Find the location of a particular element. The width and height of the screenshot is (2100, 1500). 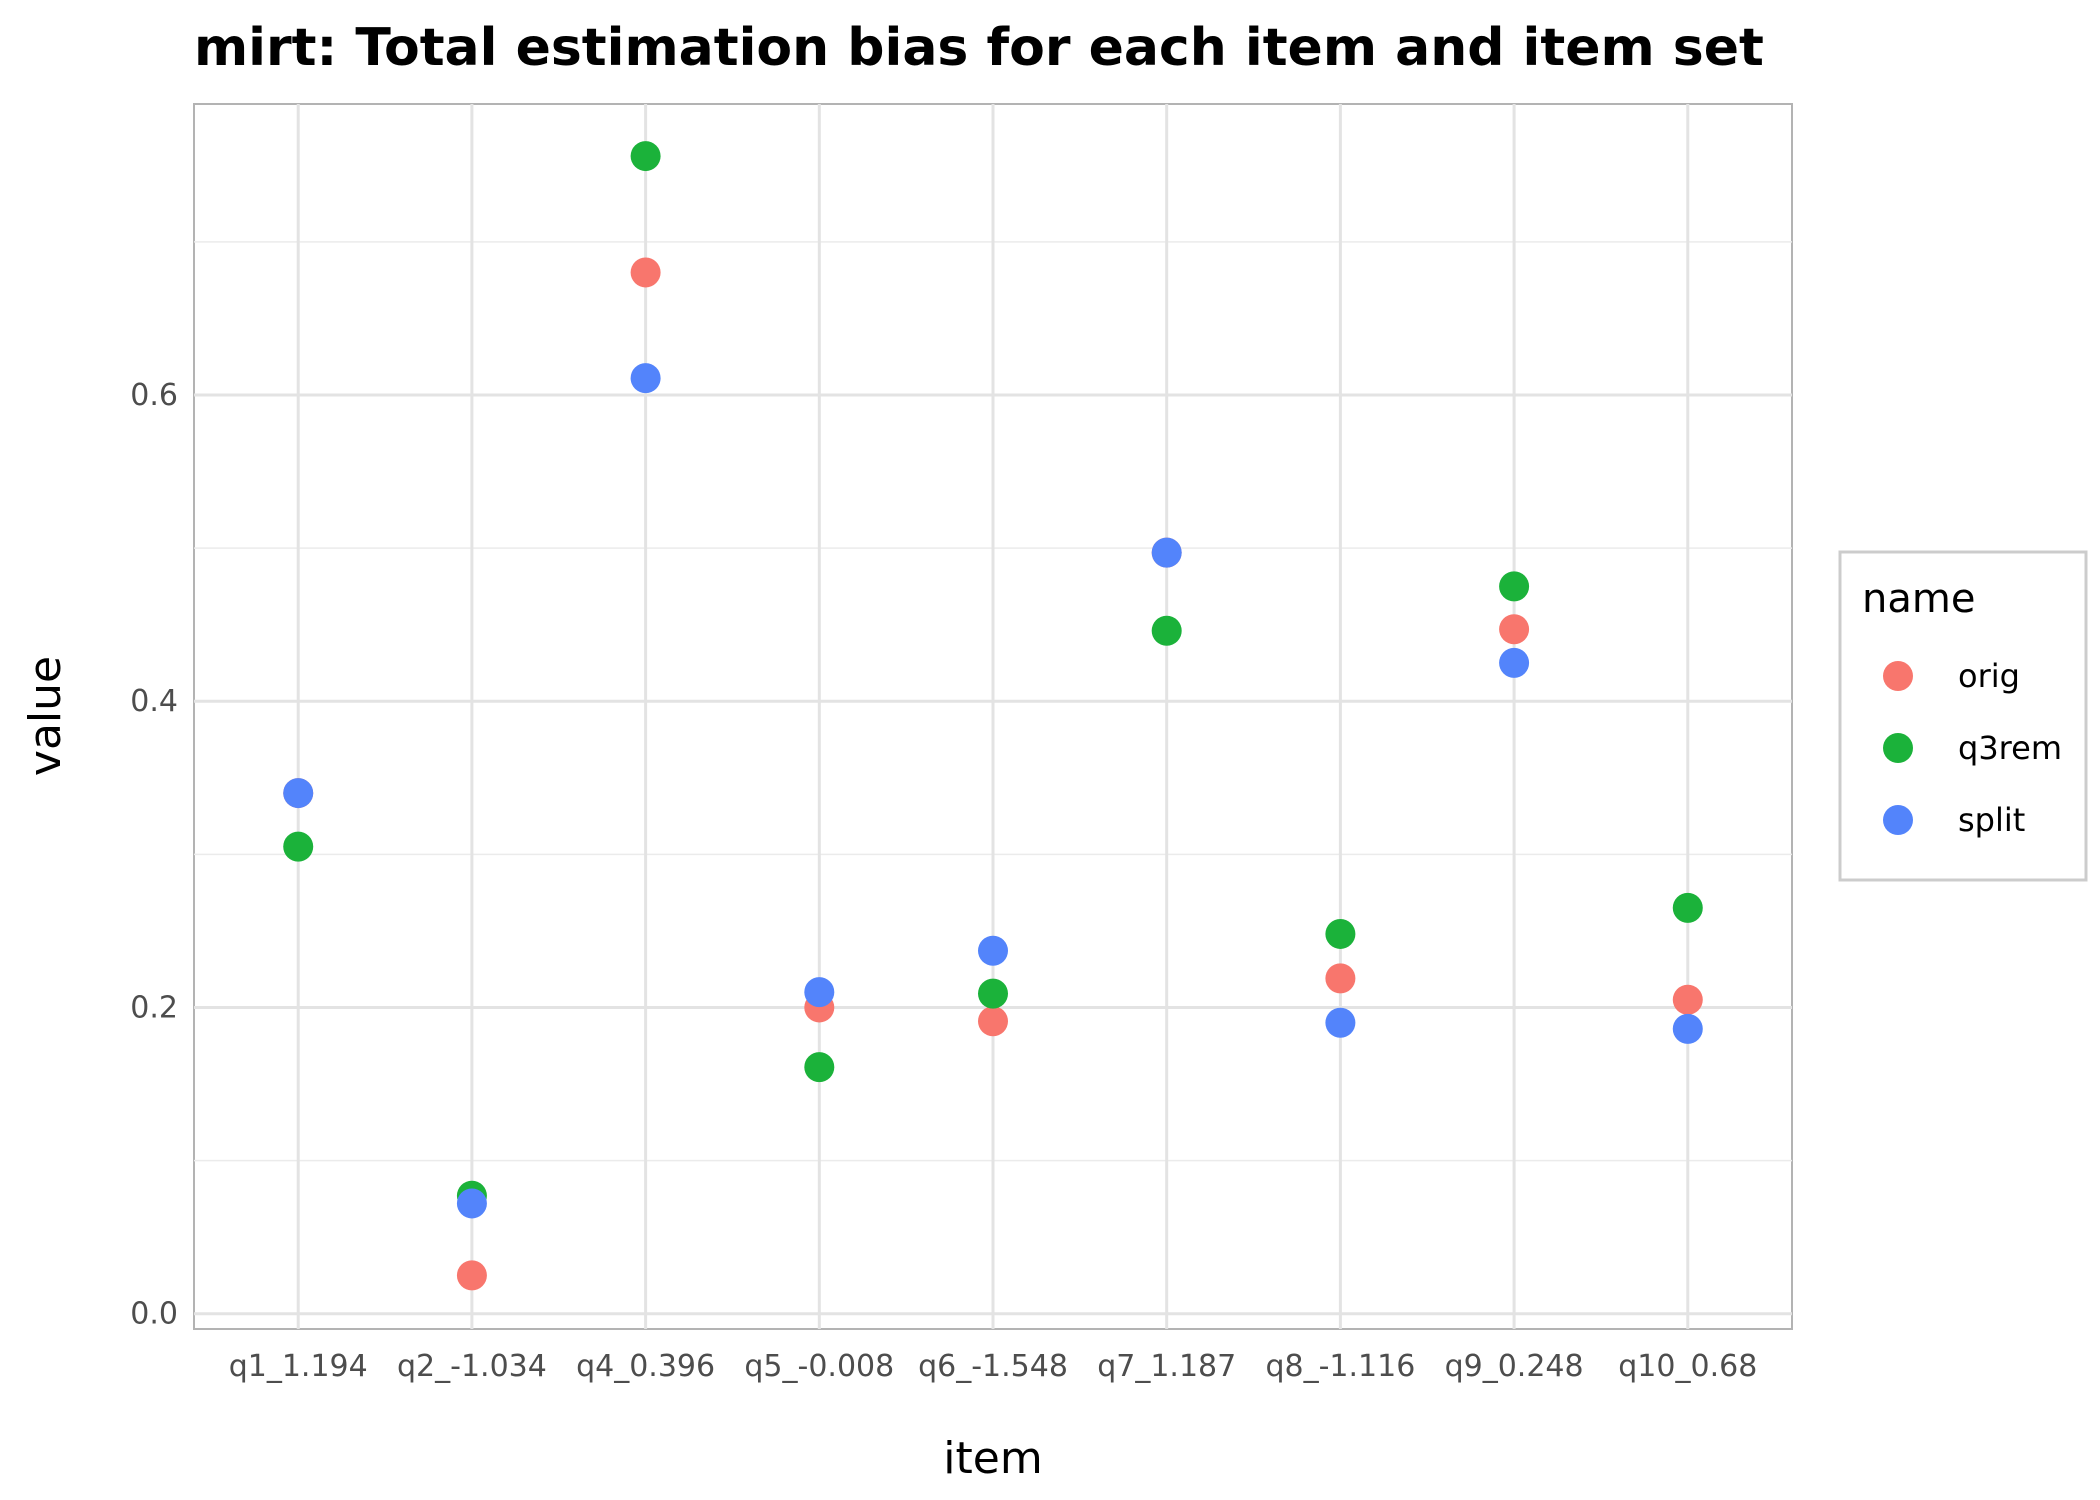

x-tick-label: q7_1.187 is located at coordinates (1166, 1366).